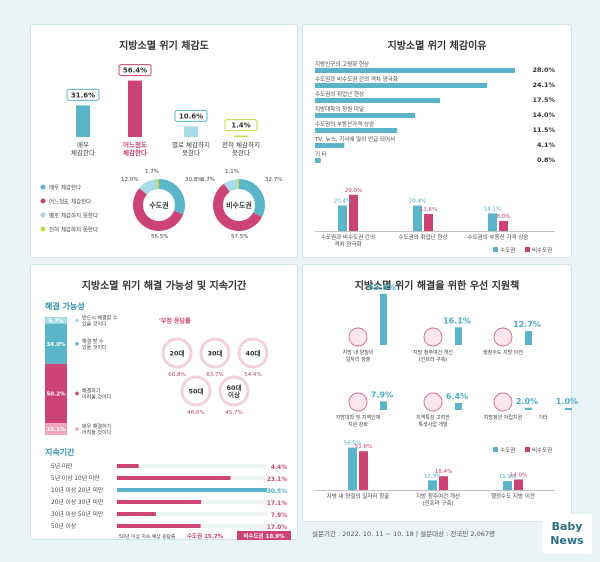 The width and height of the screenshot is (600, 562). Describe the element at coordinates (342, 64) in the screenshot. I see `reason-label: 지방인구의 고령화 현상` at that location.